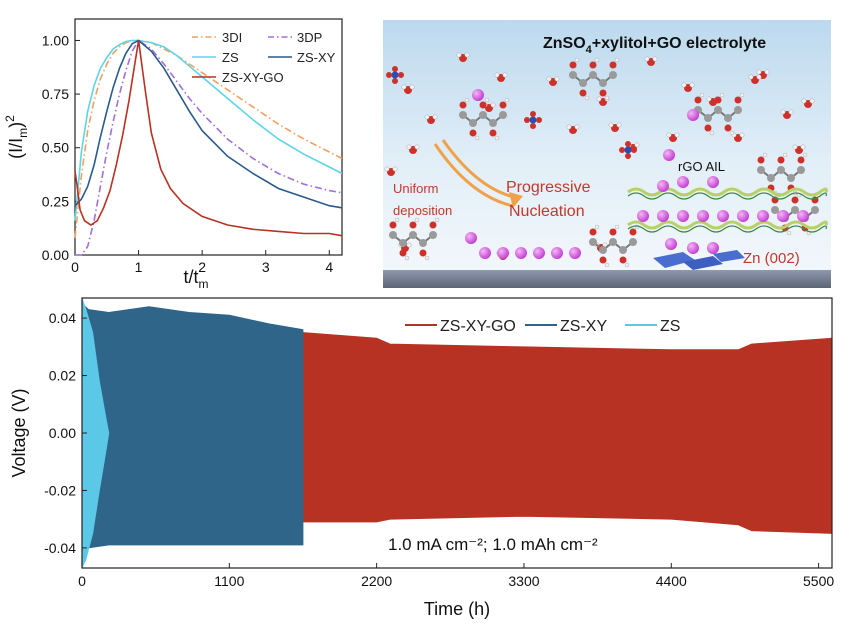 This screenshot has height=629, width=852. Describe the element at coordinates (55, 201) in the screenshot. I see `plot-a-ytick-label: 0.25` at that location.